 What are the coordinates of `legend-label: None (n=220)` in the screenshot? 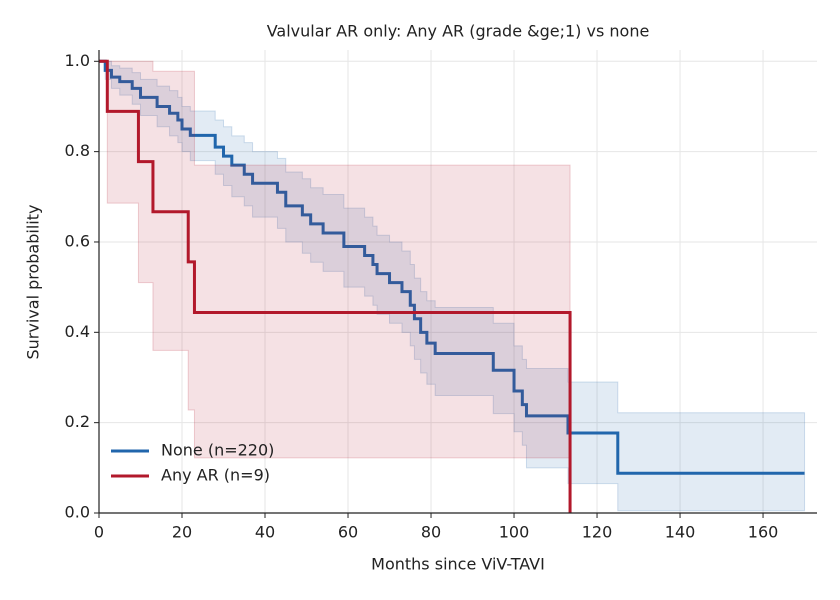 It's located at (217, 450).